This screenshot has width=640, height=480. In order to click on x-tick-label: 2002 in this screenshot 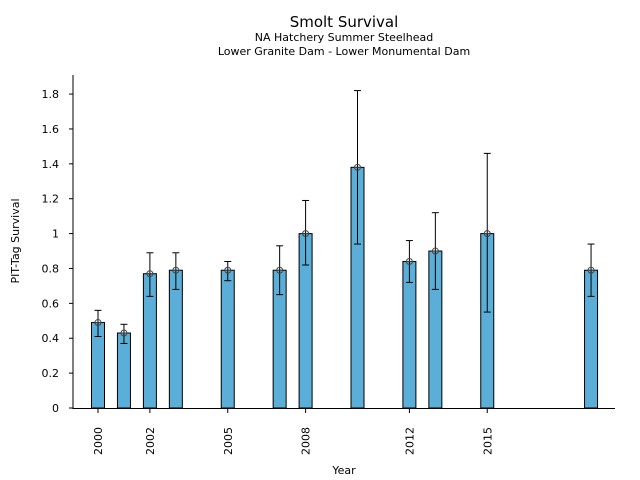, I will do `click(150, 441)`.